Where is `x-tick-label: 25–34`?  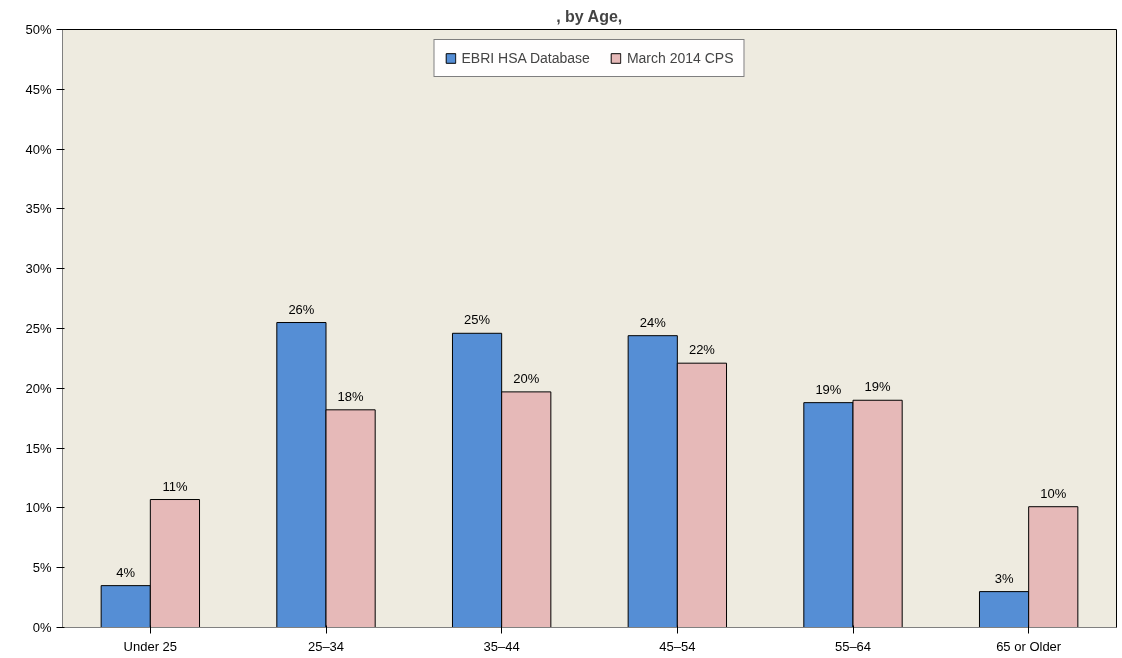
x-tick-label: 25–34 is located at coordinates (326, 646).